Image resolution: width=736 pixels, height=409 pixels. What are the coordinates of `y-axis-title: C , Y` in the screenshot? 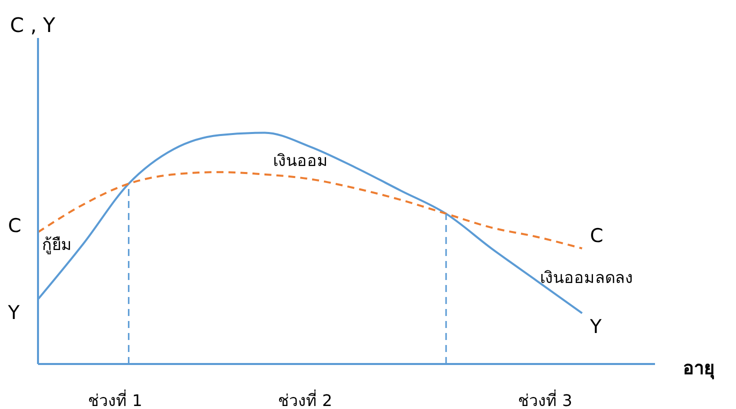 It's located at (33, 25).